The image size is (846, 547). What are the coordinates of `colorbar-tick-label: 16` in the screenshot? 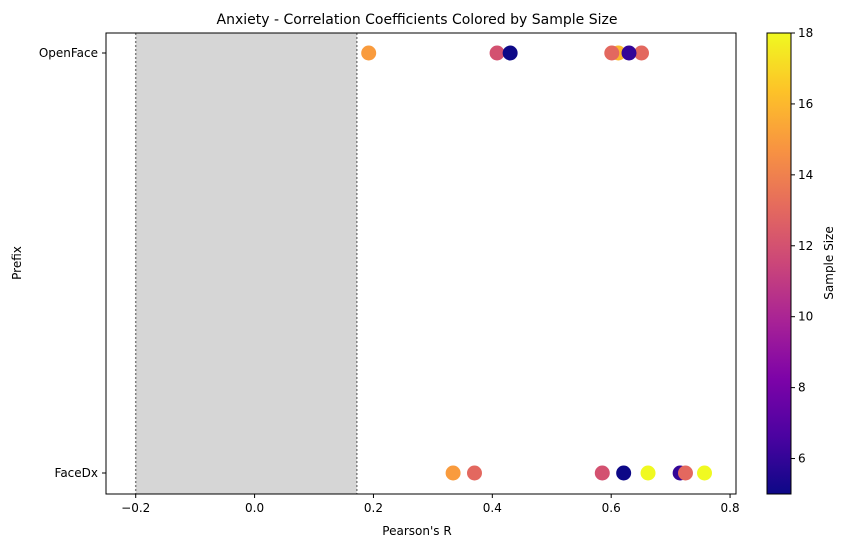 It's located at (805, 104).